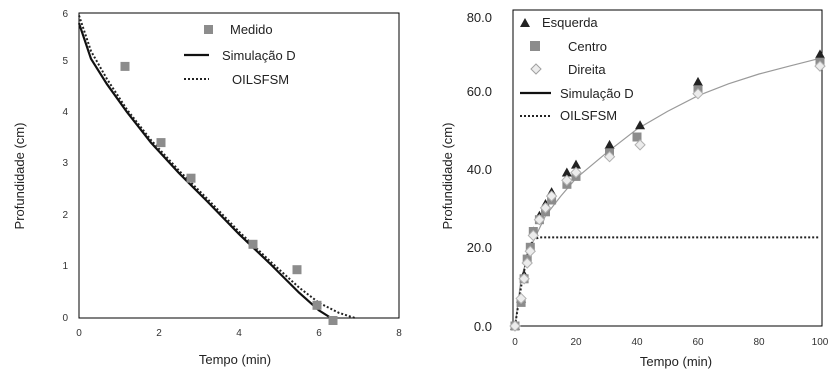  I want to click on legend-label-oilsfsm-right: OILSFSM, so click(588, 115).